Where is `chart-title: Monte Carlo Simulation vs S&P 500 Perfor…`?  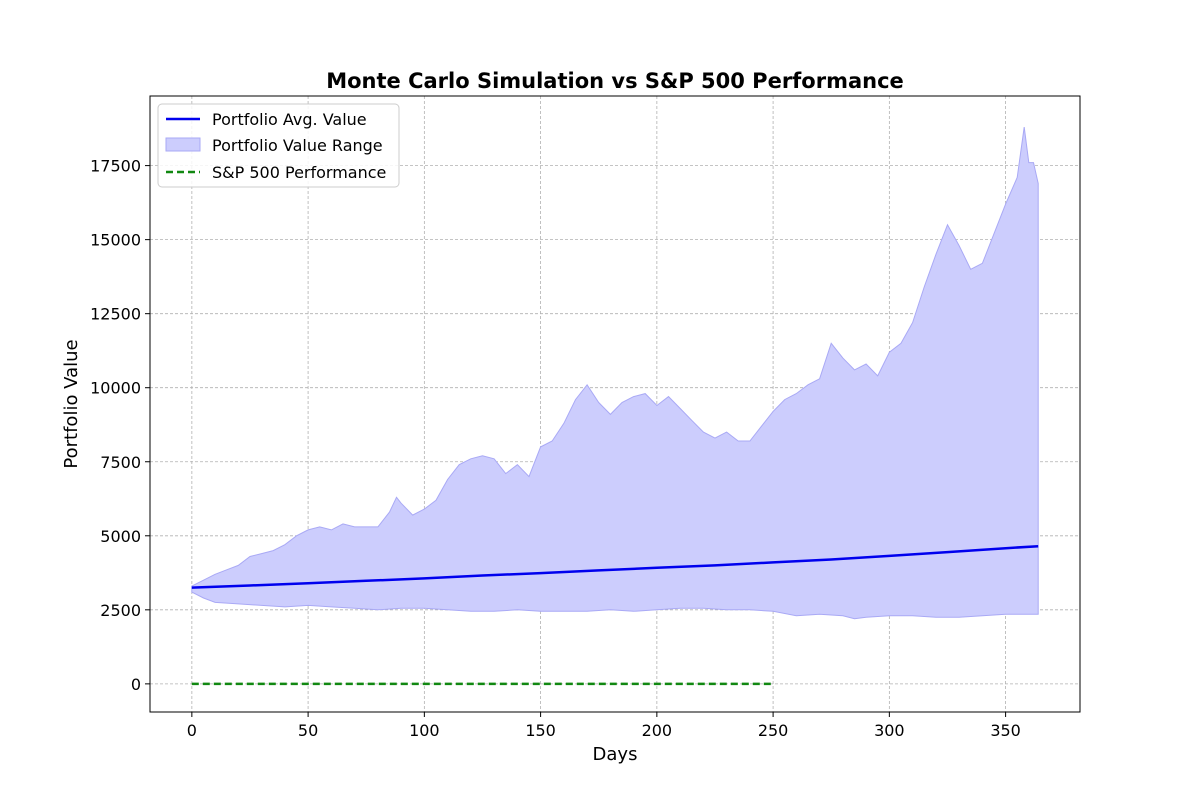 chart-title: Monte Carlo Simulation vs S&P 500 Perfor… is located at coordinates (615, 81).